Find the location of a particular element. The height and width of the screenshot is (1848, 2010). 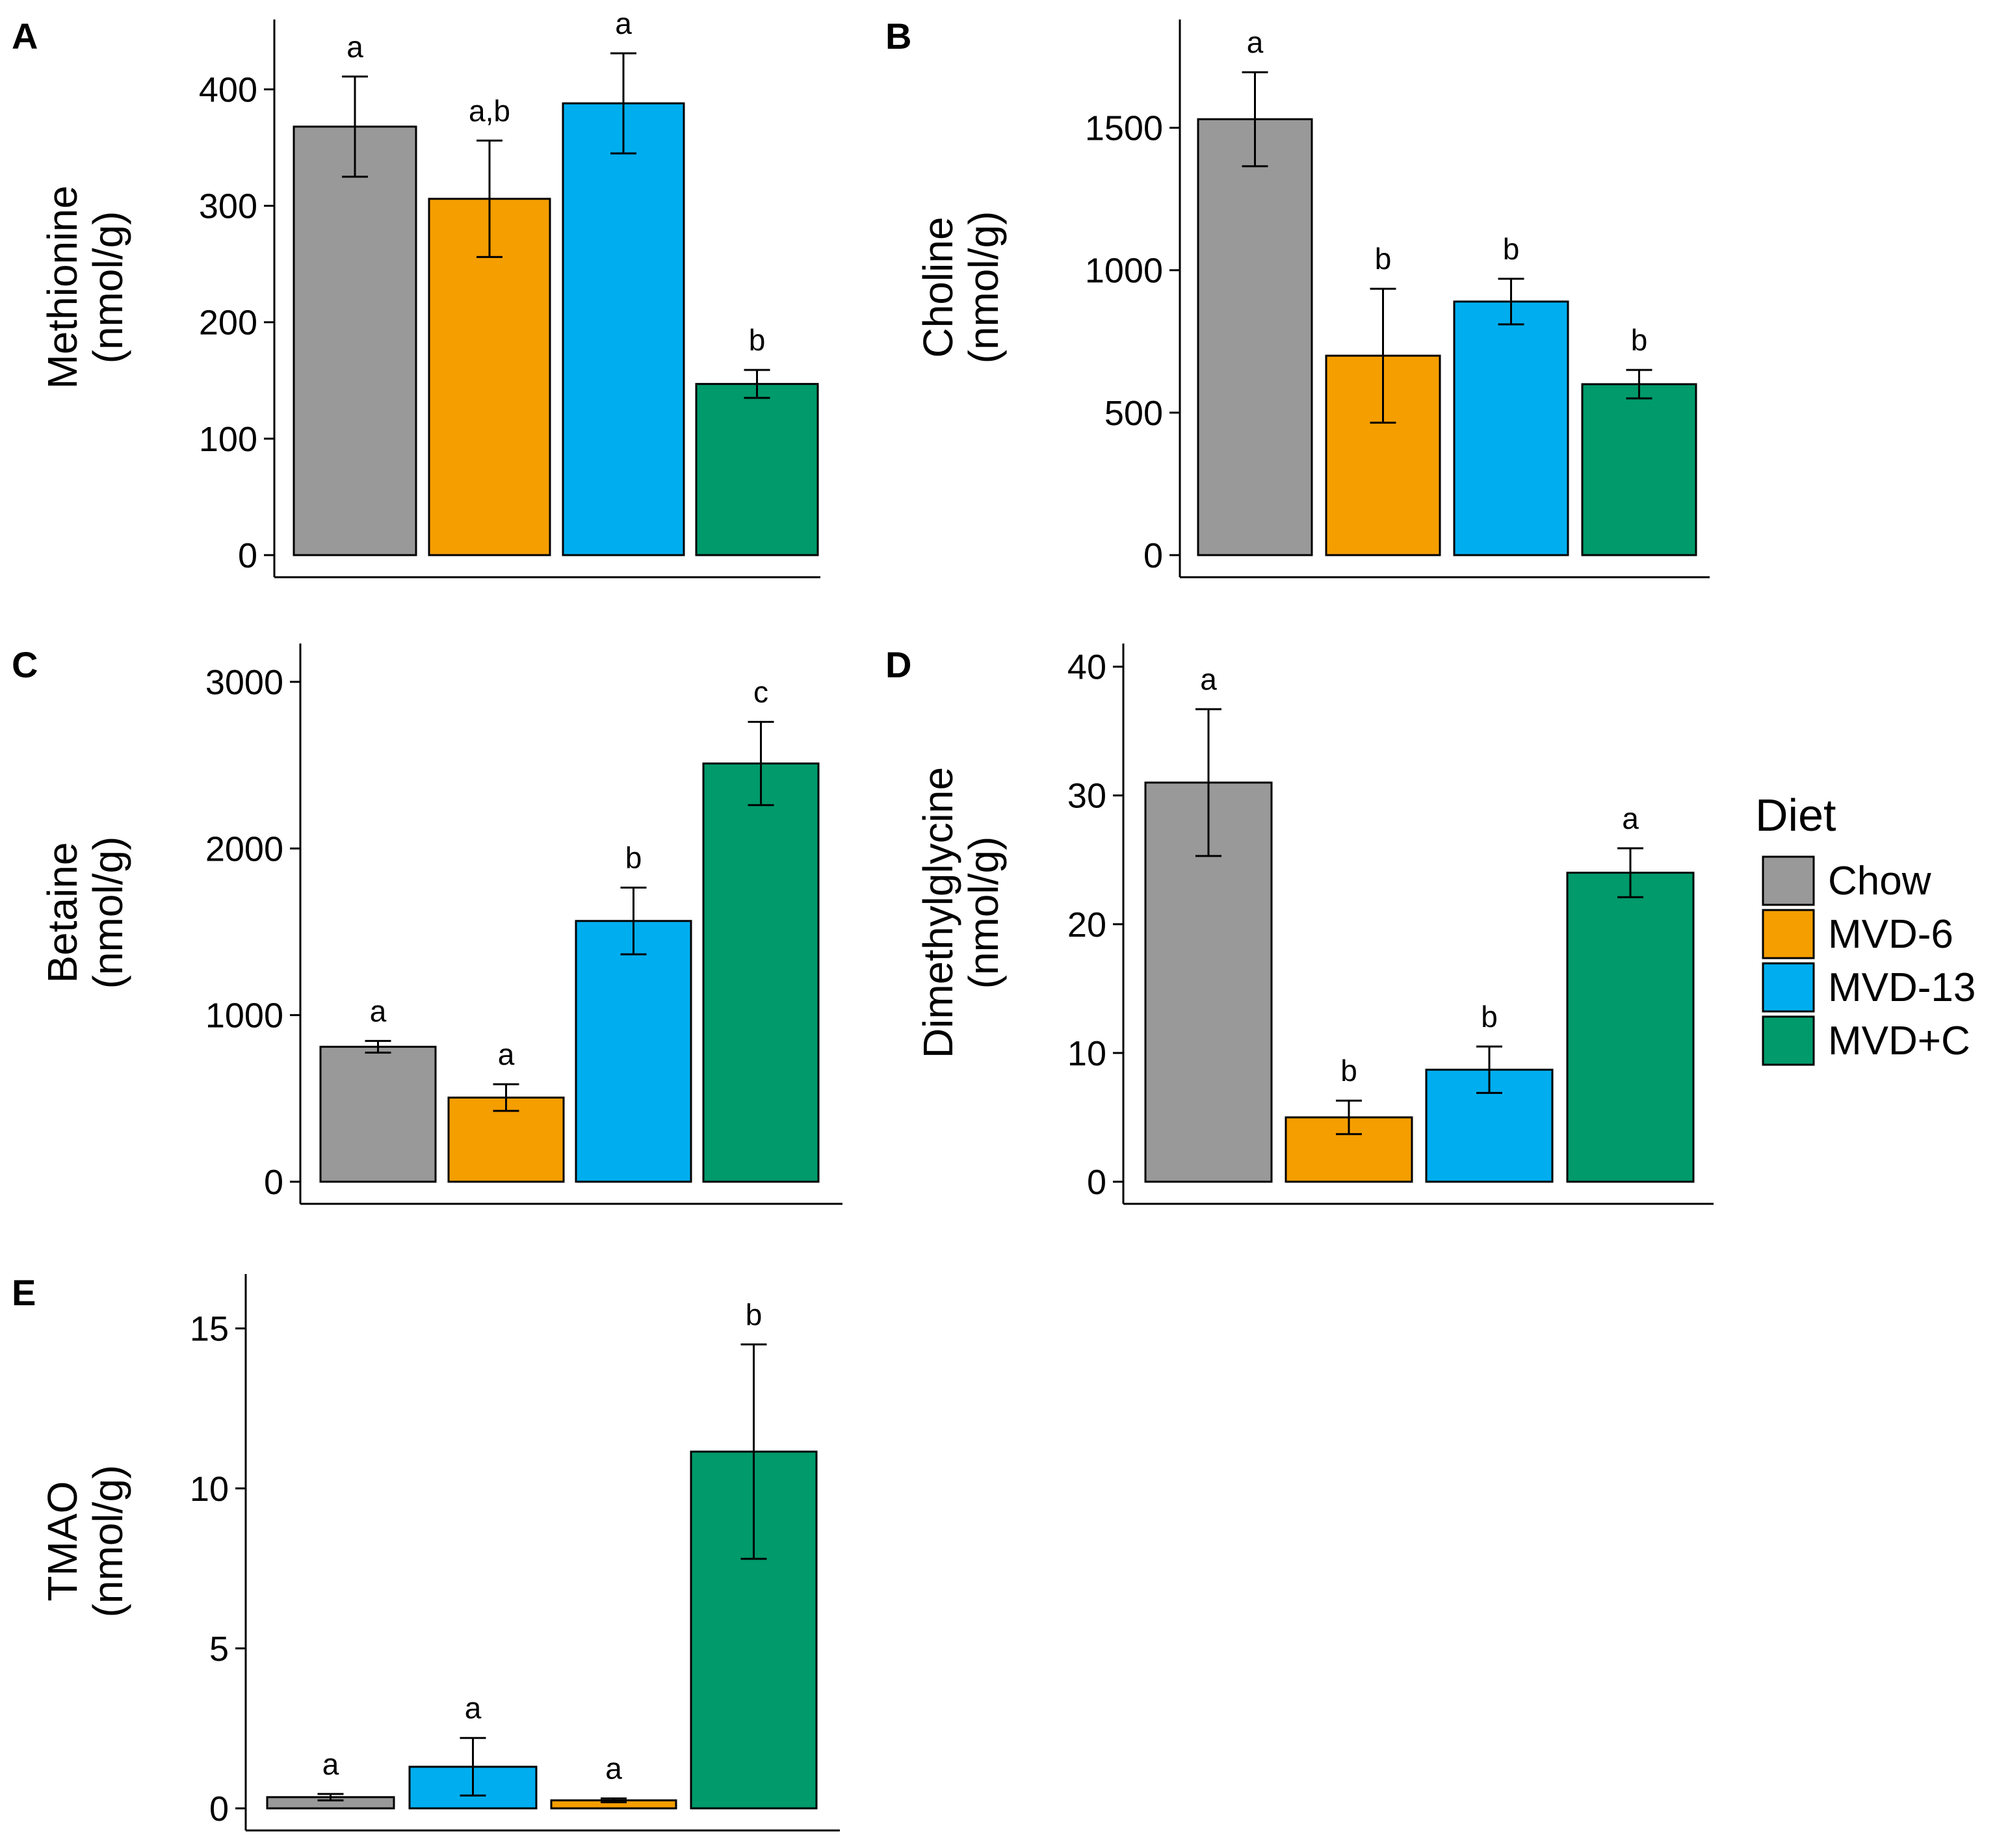

y-axis-title: TMAO(nmol/g) is located at coordinates (85, 1542).